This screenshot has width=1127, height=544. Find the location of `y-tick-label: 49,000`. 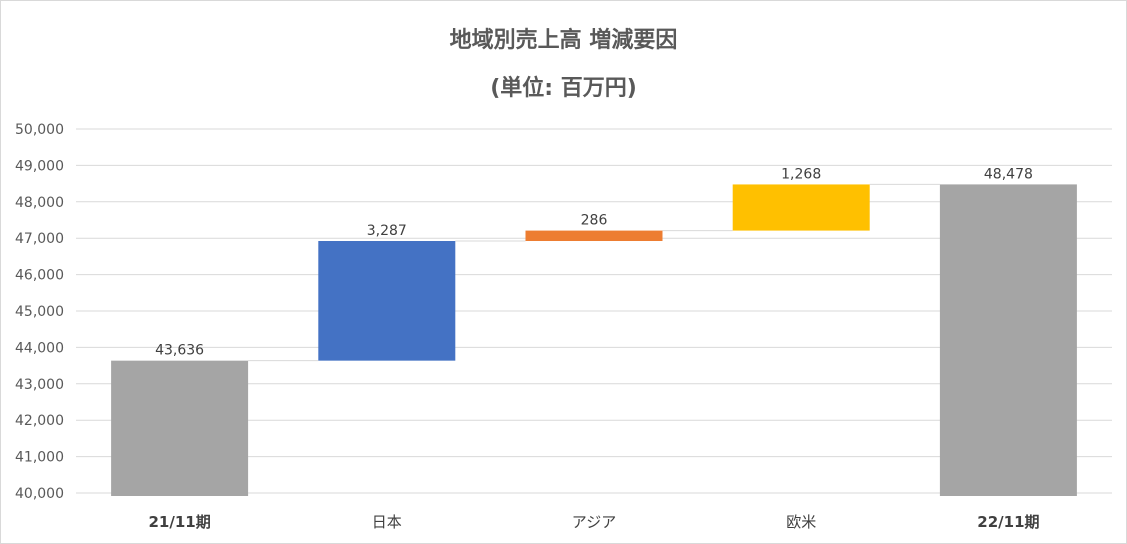

y-tick-label: 49,000 is located at coordinates (39, 166).